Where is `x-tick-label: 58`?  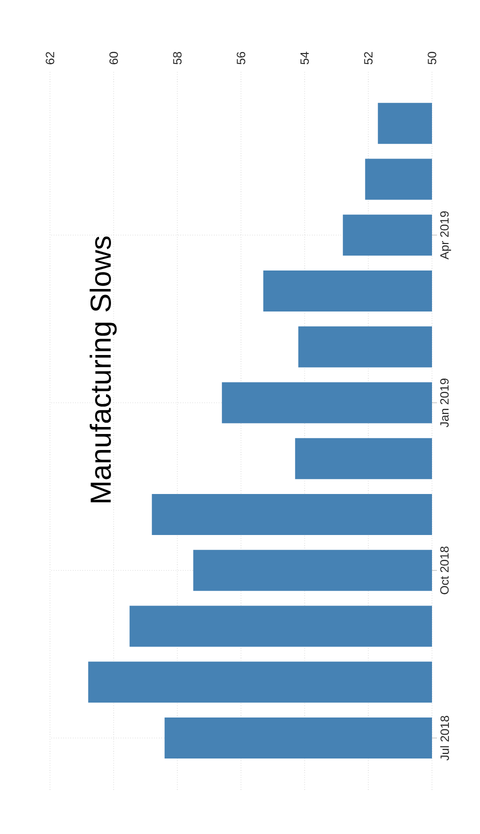 x-tick-label: 58 is located at coordinates (177, 58).